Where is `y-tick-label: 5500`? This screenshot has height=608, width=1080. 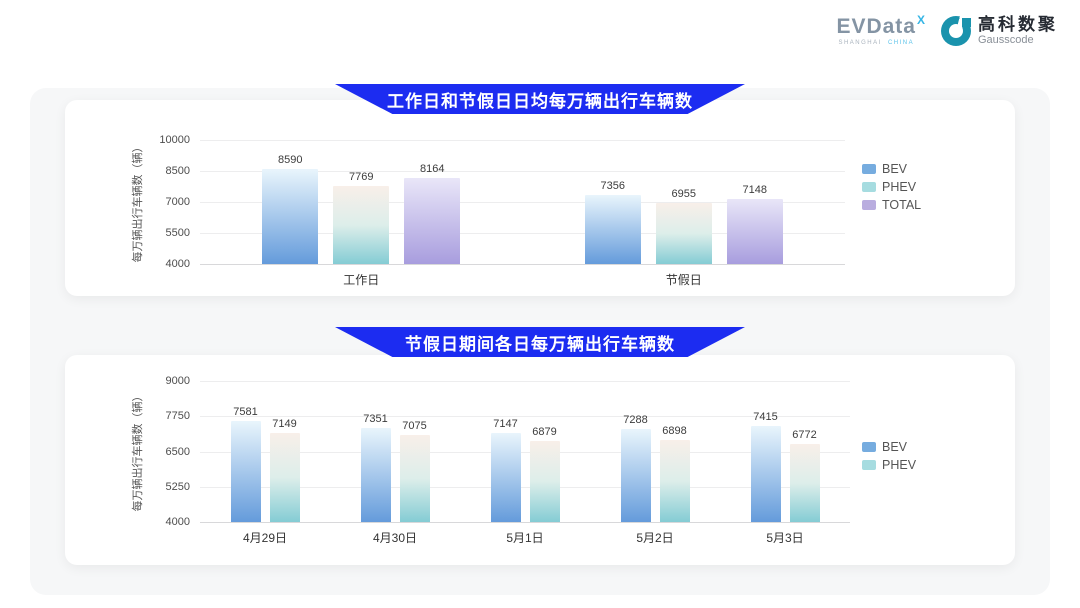
y-tick-label: 5500 is located at coordinates (177, 233).